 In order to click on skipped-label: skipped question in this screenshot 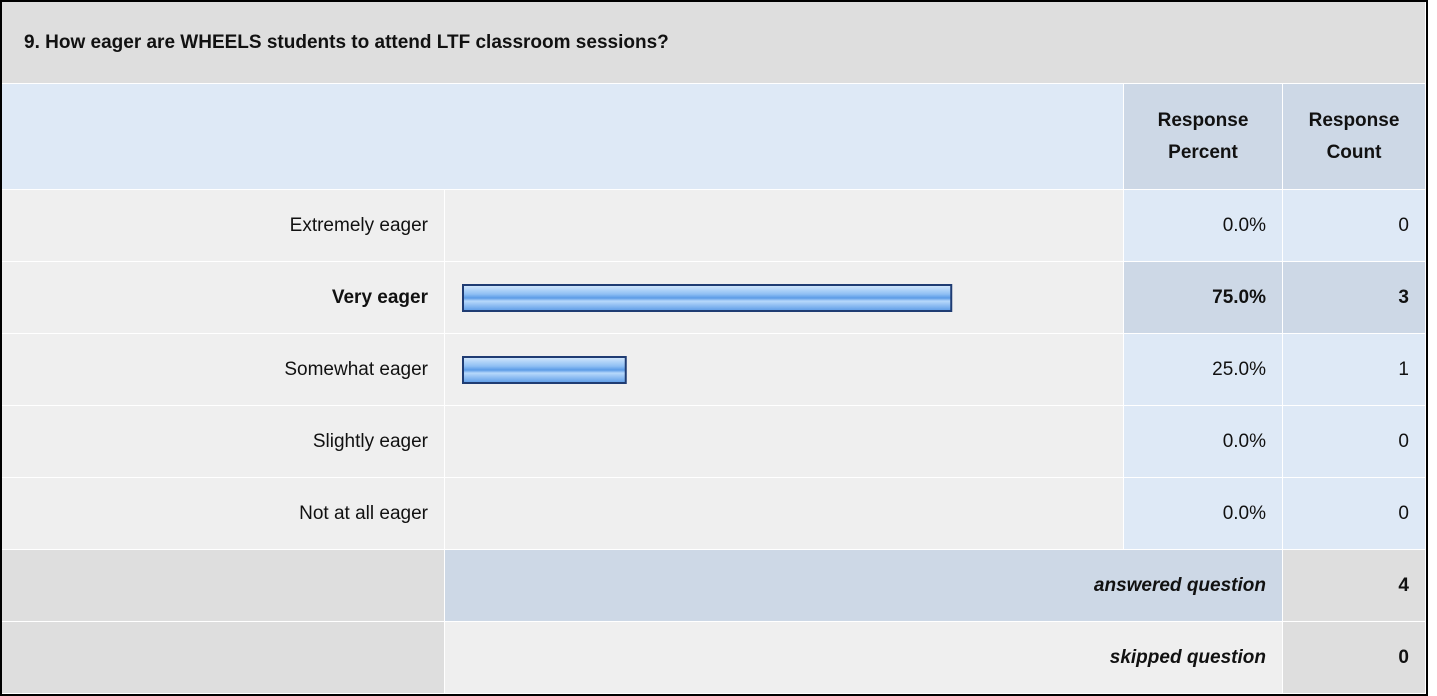, I will do `click(864, 658)`.